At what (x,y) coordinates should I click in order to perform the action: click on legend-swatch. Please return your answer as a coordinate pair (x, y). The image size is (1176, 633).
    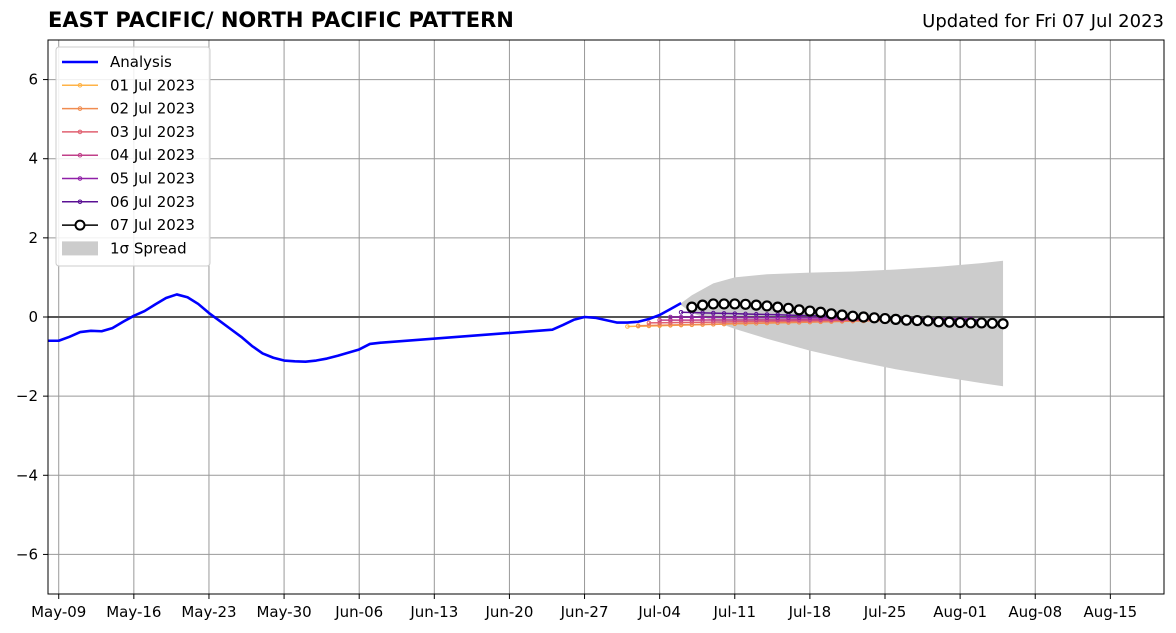
    Looking at the image, I should click on (80, 248).